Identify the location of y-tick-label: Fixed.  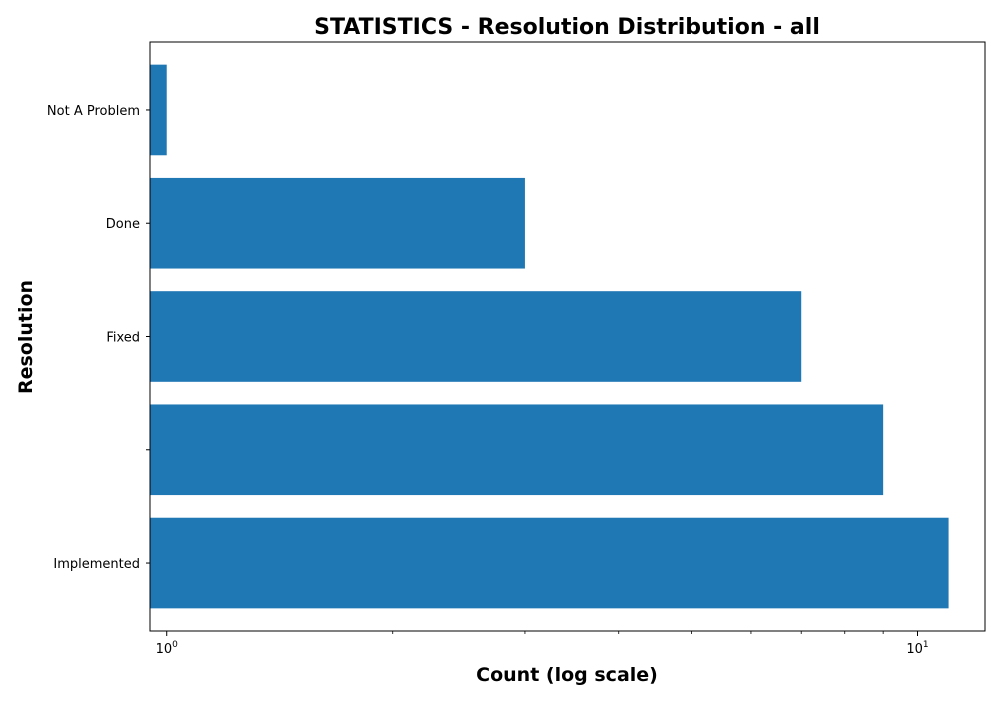
(123, 338).